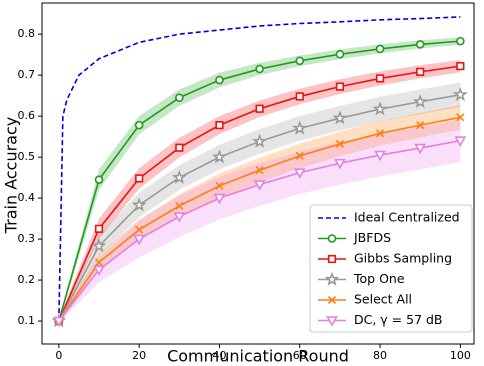  Describe the element at coordinates (219, 355) in the screenshot. I see `x-tick-label: 40` at that location.